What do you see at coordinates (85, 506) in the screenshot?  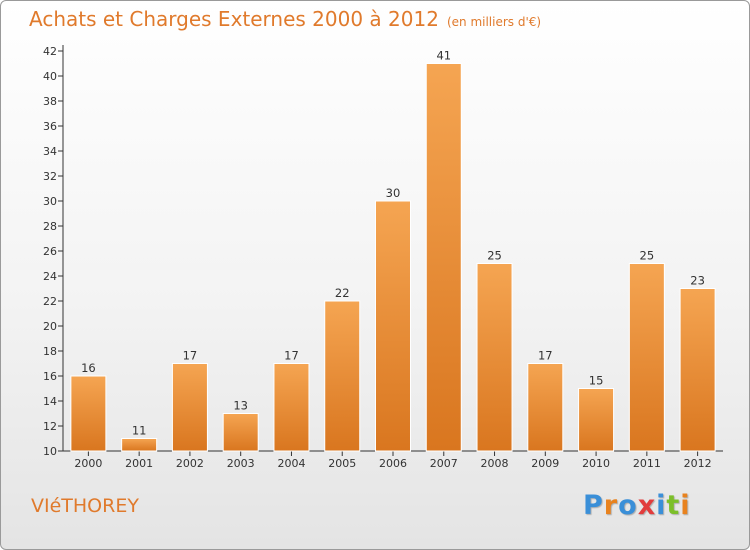 I see `commune-name: VIéTHOREY` at bounding box center [85, 506].